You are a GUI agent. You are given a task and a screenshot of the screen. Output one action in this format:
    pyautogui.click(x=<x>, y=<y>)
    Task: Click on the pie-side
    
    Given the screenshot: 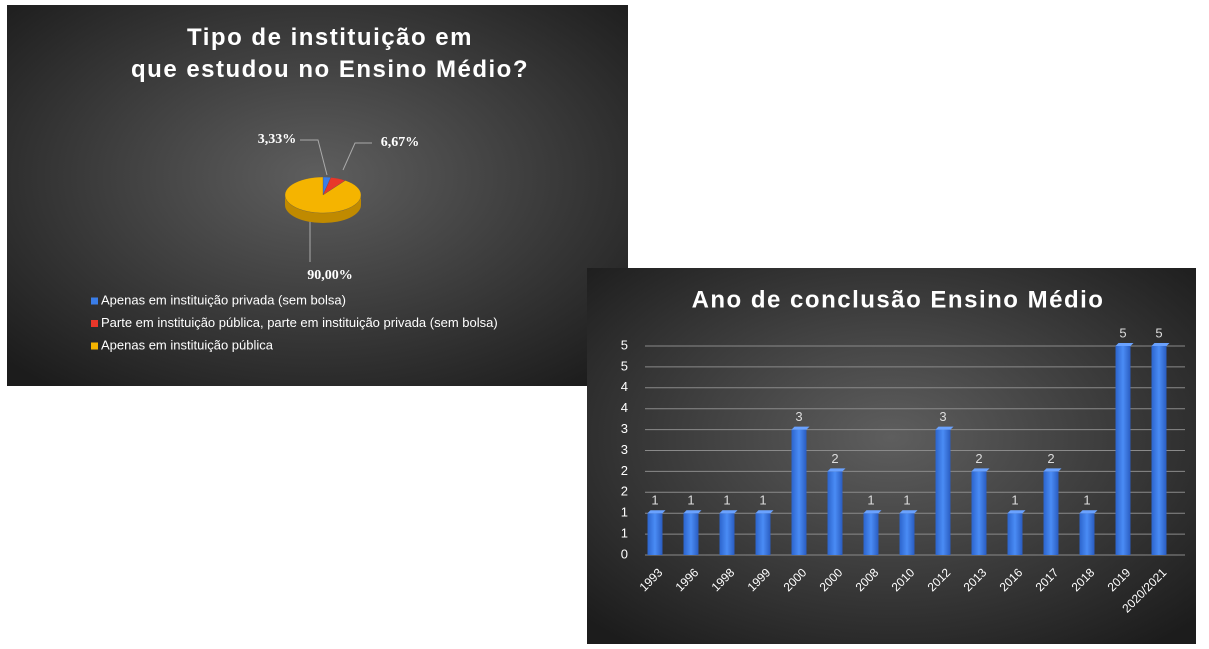 What is the action you would take?
    pyautogui.click(x=323, y=209)
    